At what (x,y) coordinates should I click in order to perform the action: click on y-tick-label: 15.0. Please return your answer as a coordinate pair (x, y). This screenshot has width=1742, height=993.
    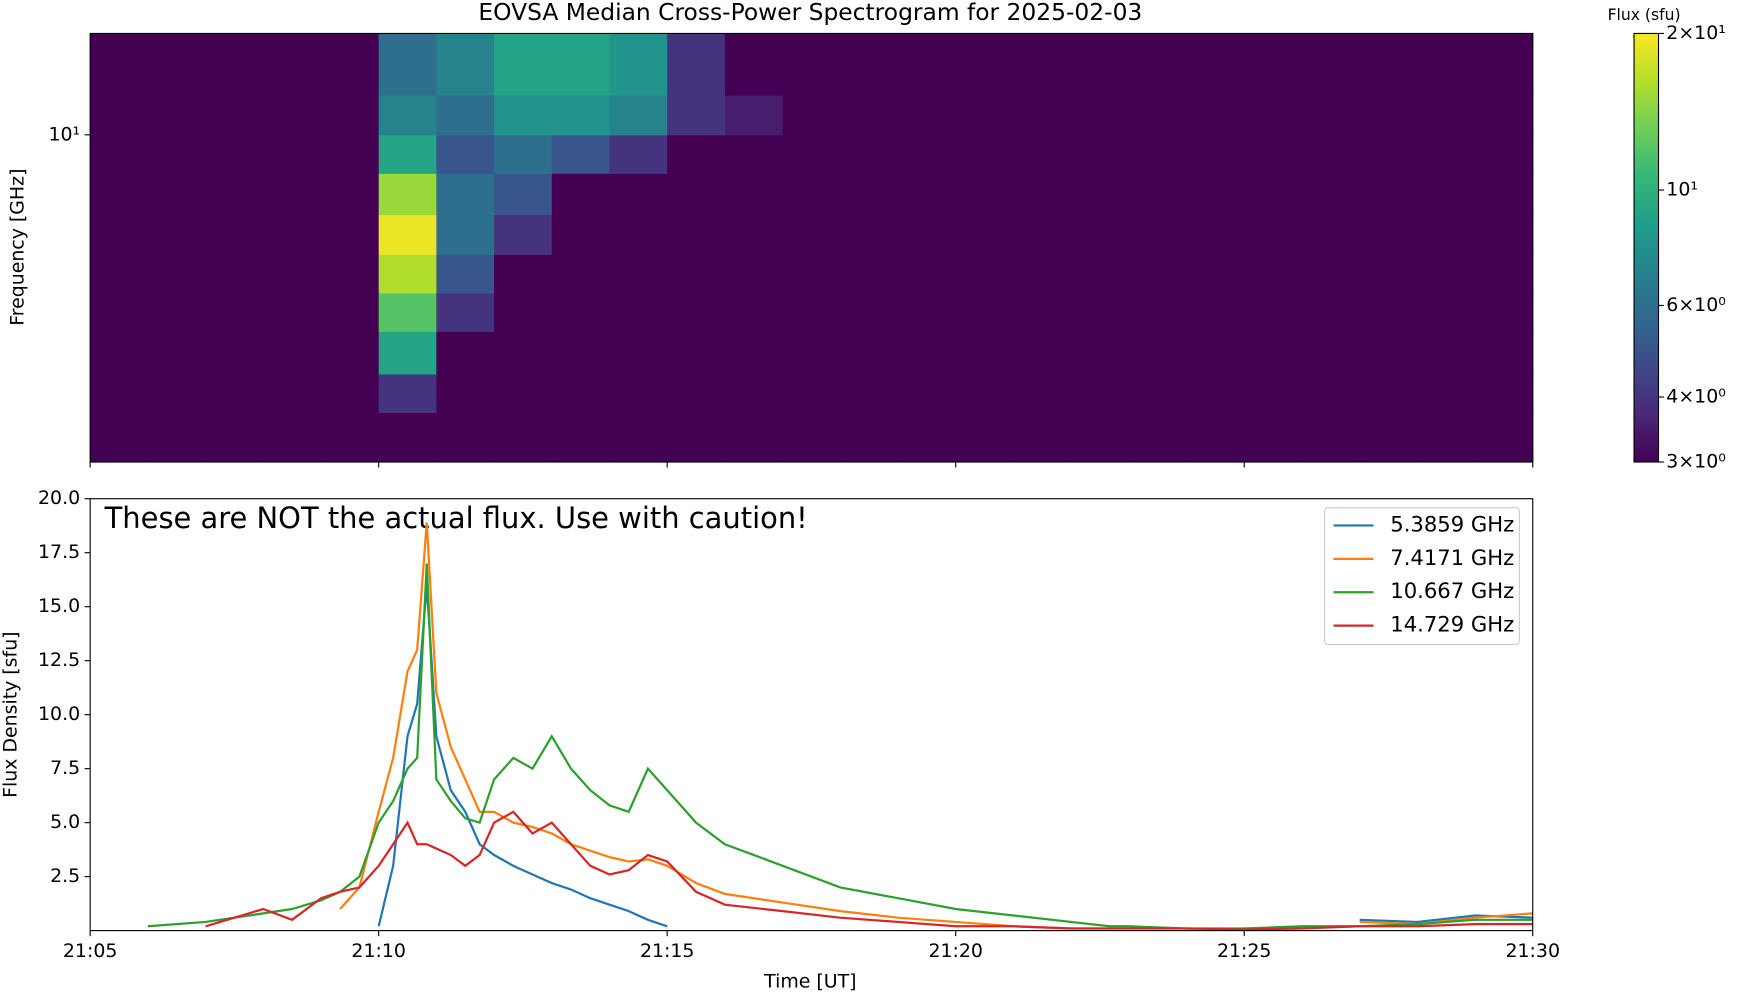
    Looking at the image, I should click on (59, 606).